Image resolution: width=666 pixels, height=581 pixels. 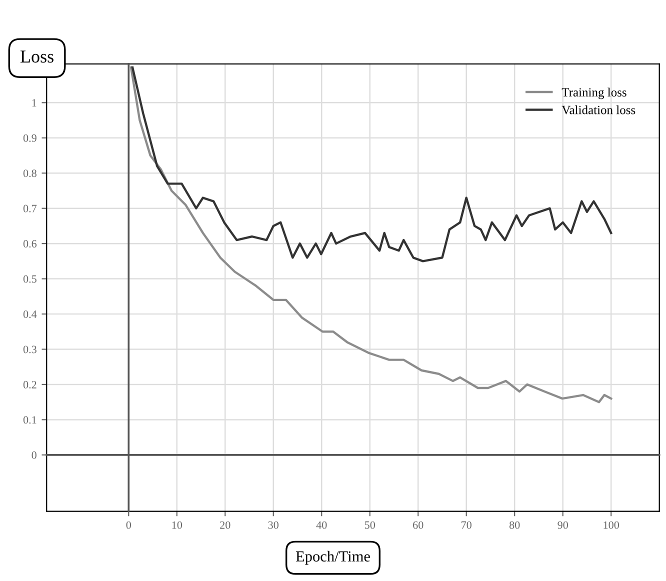 I want to click on x-axis-title: Epoch/Time, so click(x=333, y=557).